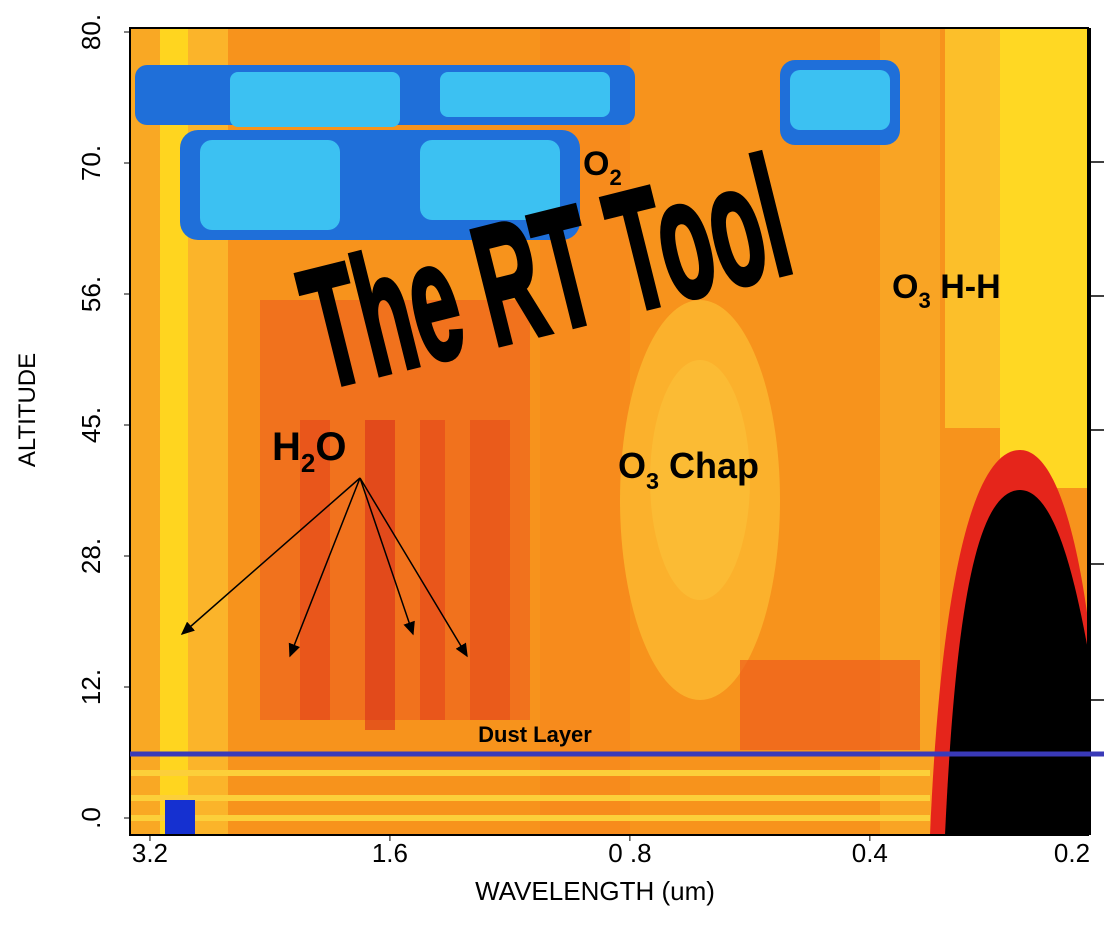 The height and width of the screenshot is (931, 1104). I want to click on x-tick-label: 0 .8, so click(629, 853).